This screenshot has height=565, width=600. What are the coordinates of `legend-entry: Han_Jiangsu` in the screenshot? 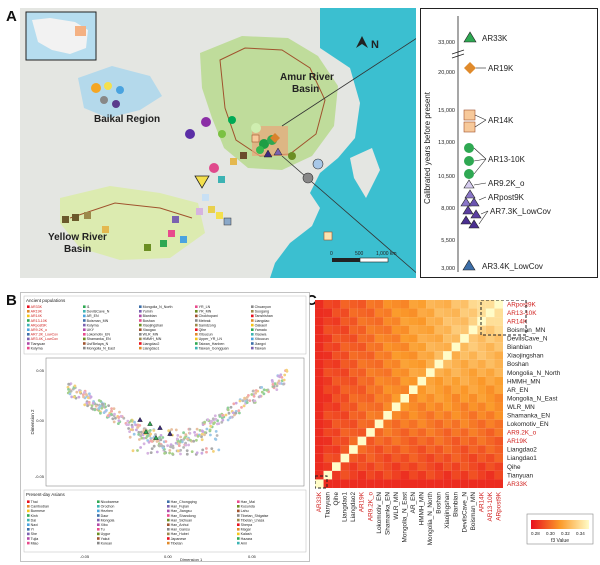 It's located at (181, 511).